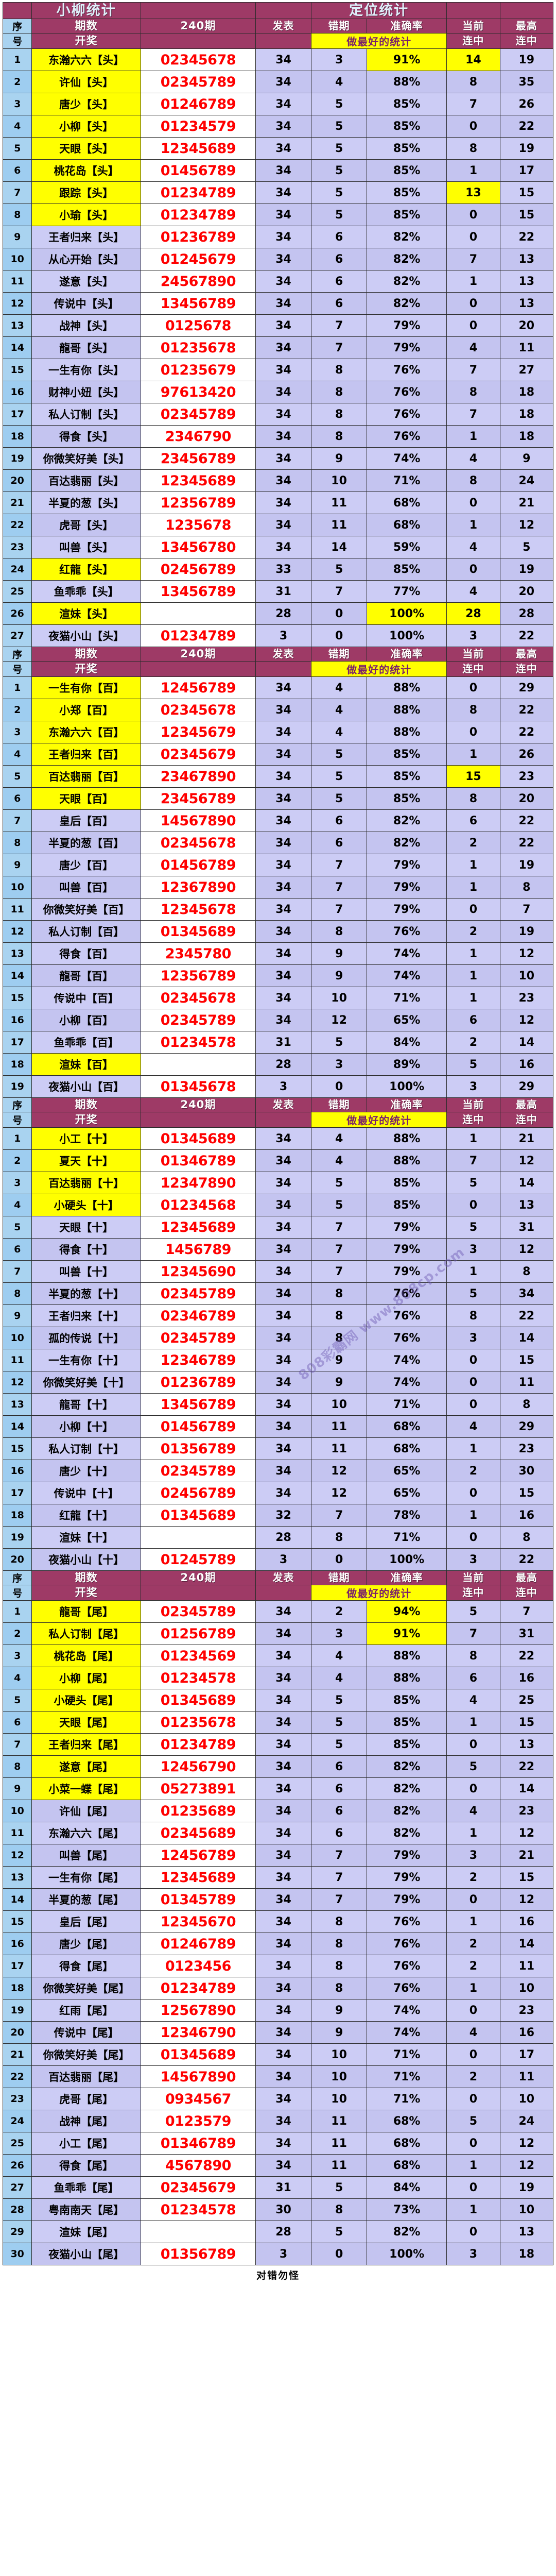 This screenshot has width=556, height=2576. Describe the element at coordinates (86, 1944) in the screenshot. I see `row-author-name: 唐少【尾】` at that location.